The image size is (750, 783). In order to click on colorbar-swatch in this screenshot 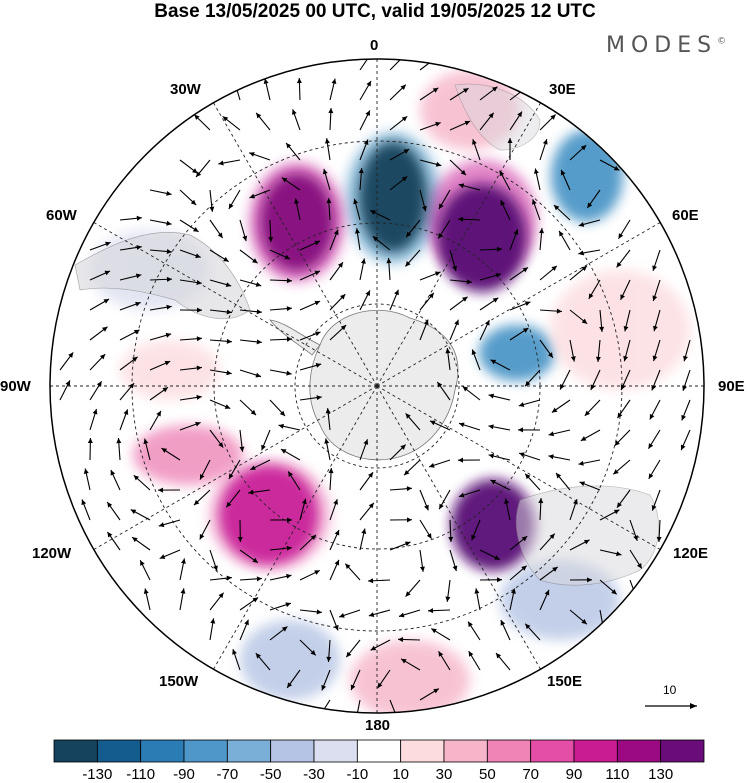, I will do `click(335, 751)`.